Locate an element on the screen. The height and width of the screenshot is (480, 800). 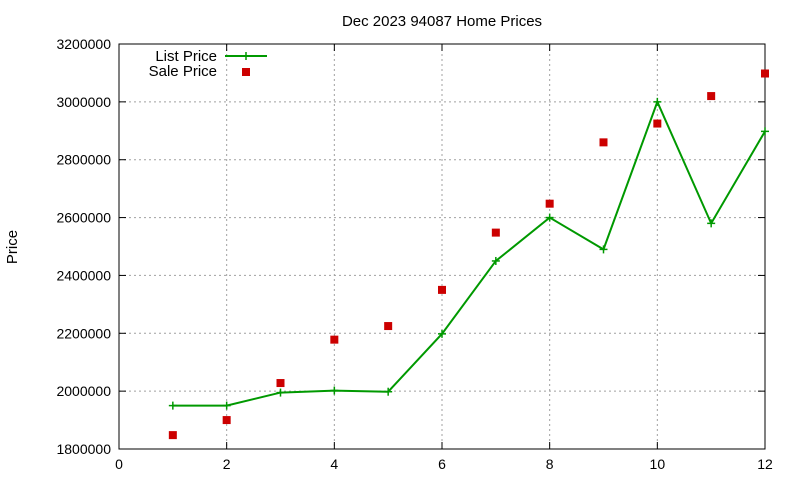
y-tick-label: 3200000 is located at coordinates (83, 44).